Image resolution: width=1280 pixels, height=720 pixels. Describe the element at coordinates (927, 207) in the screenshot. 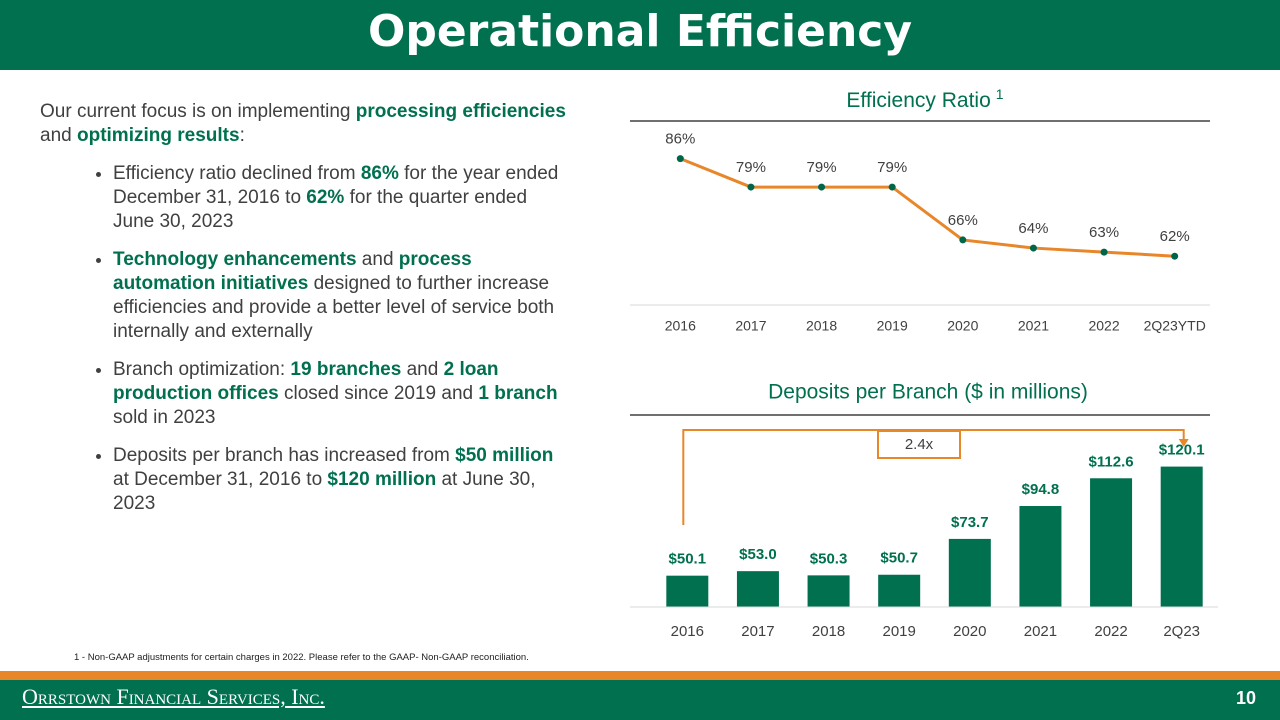

I see `line` at that location.